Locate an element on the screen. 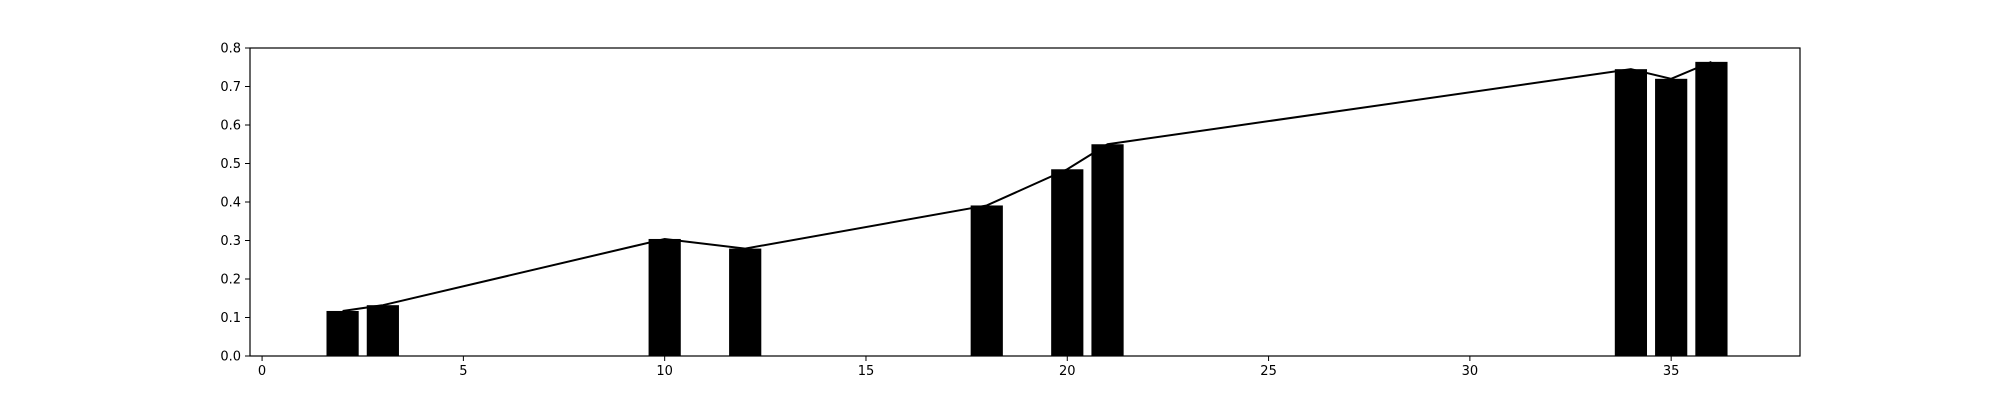  bar-x36 is located at coordinates (1711, 209).